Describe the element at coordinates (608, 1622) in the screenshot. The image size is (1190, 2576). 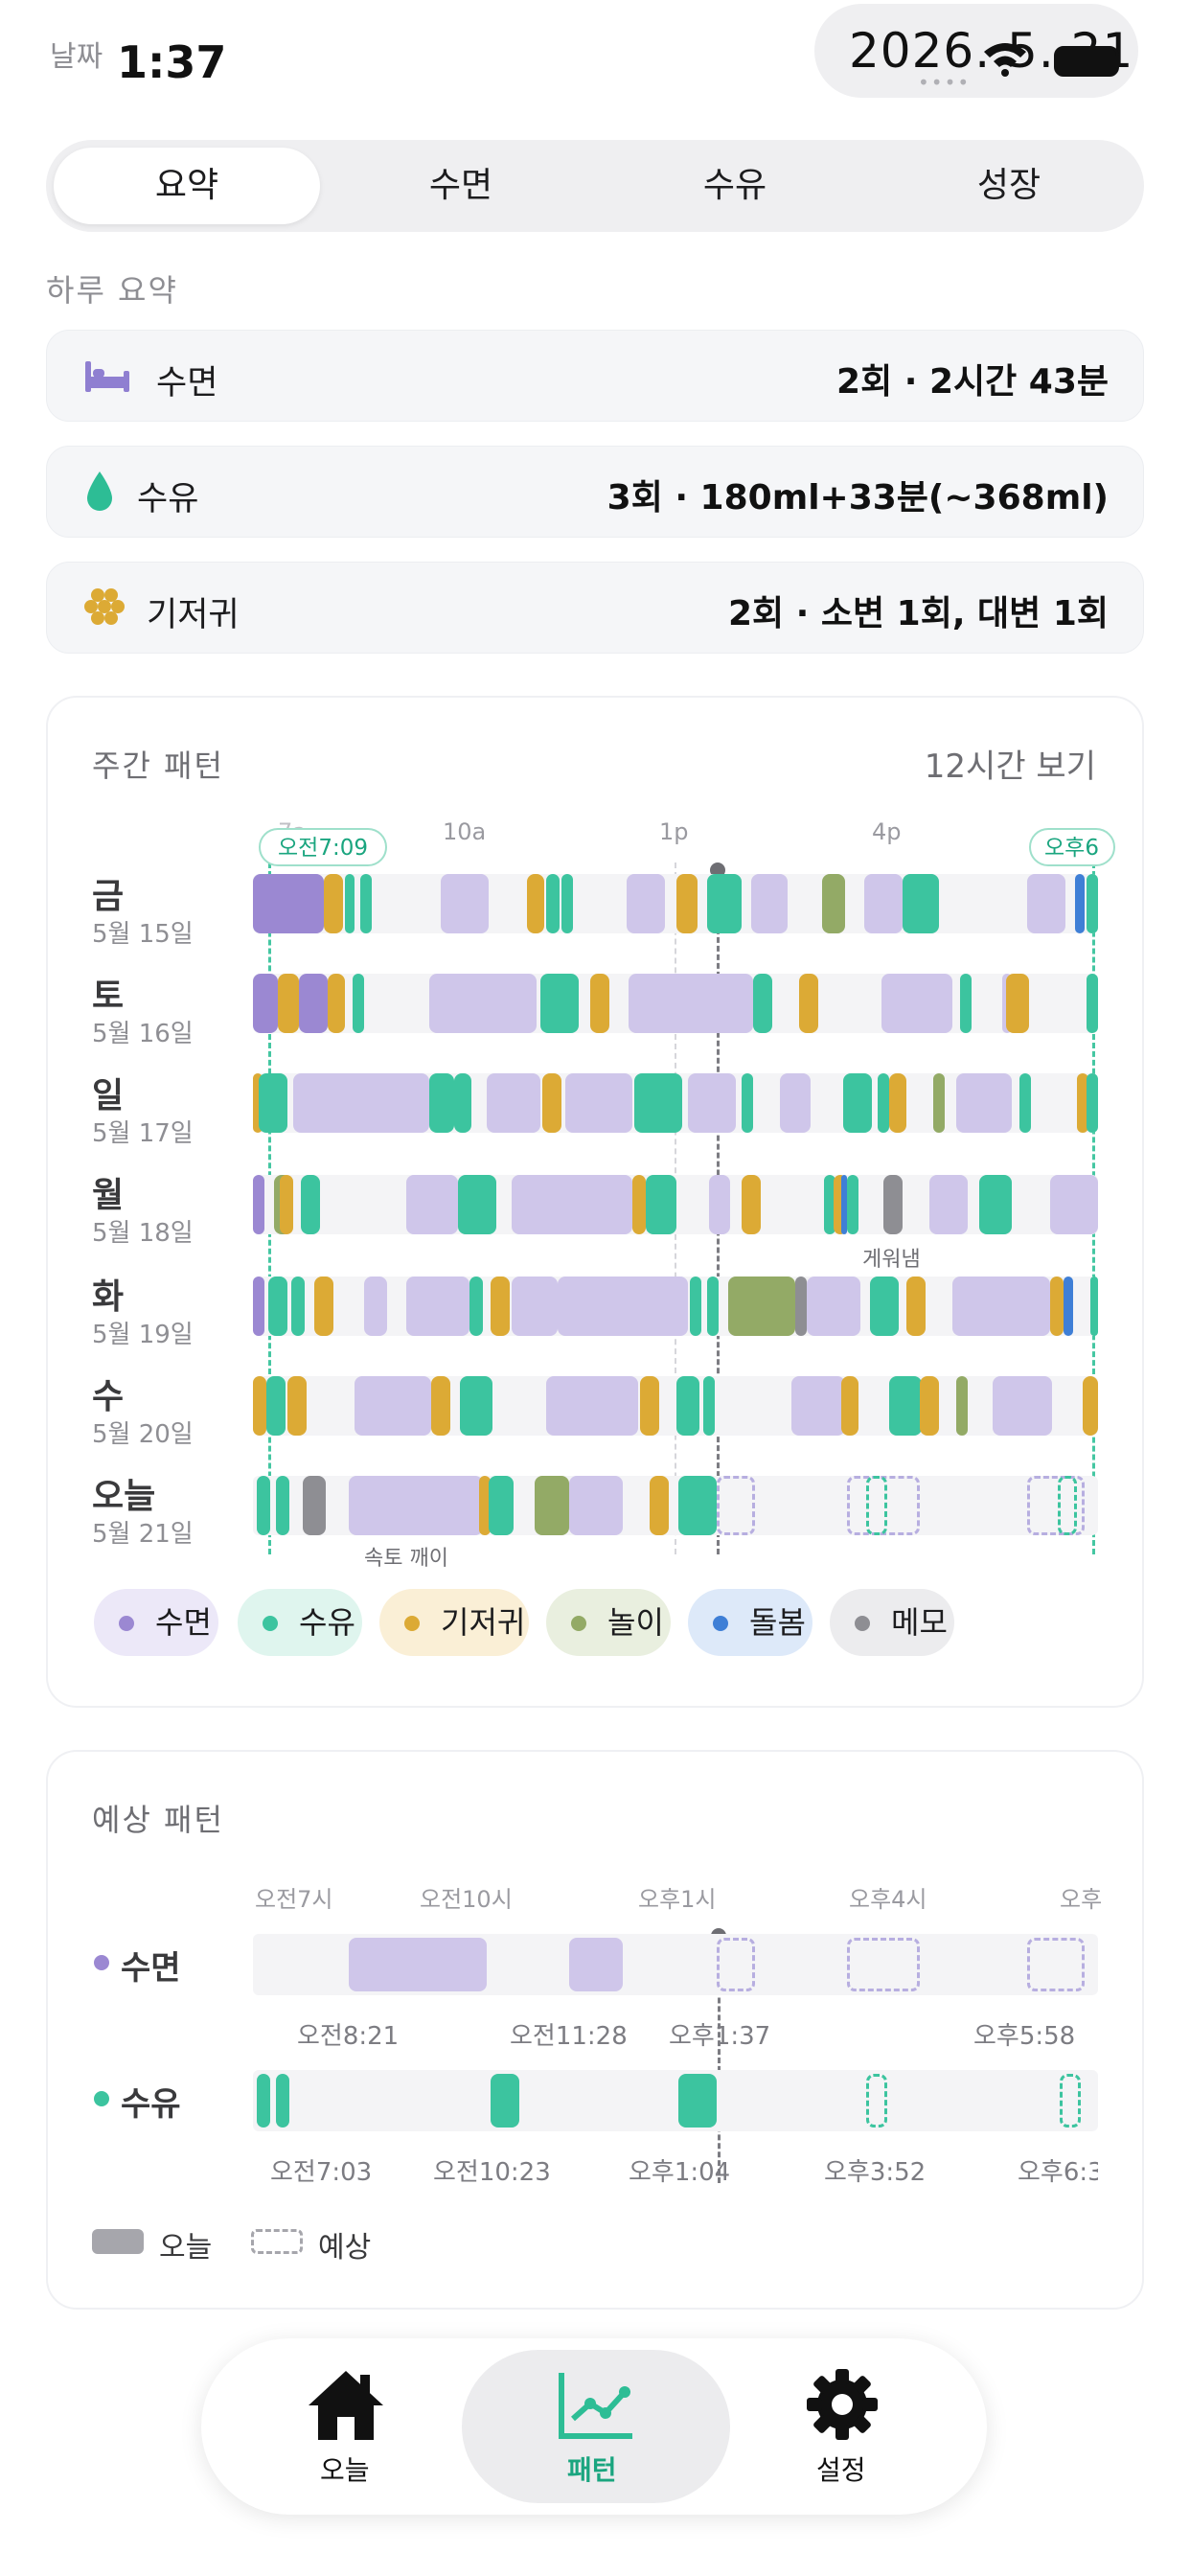
I see `legend-play: 놀이` at that location.